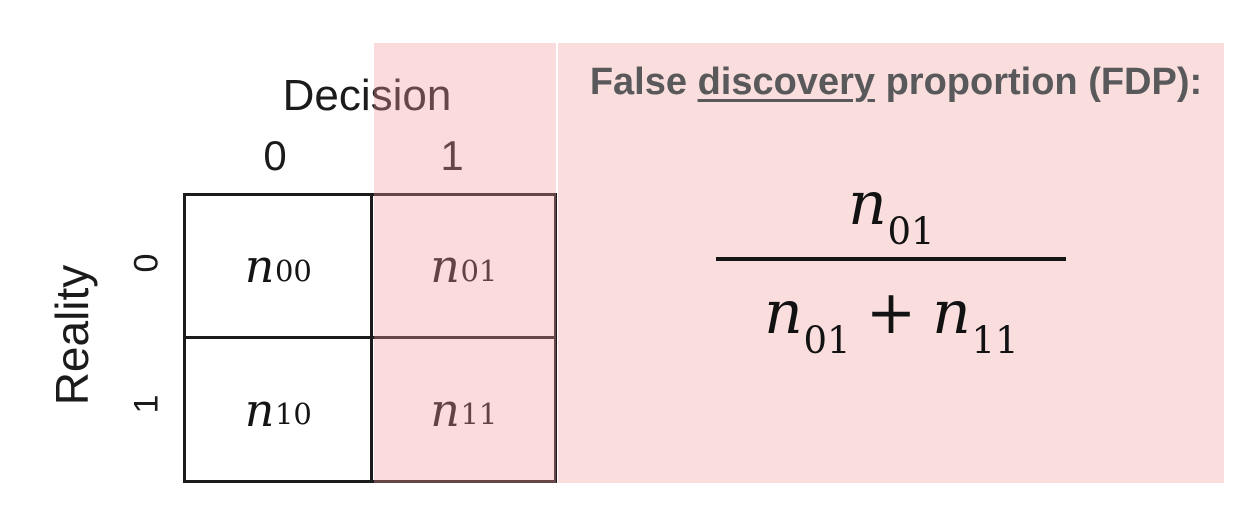  I want to click on cell-n10-subscript: 10, so click(293, 414).